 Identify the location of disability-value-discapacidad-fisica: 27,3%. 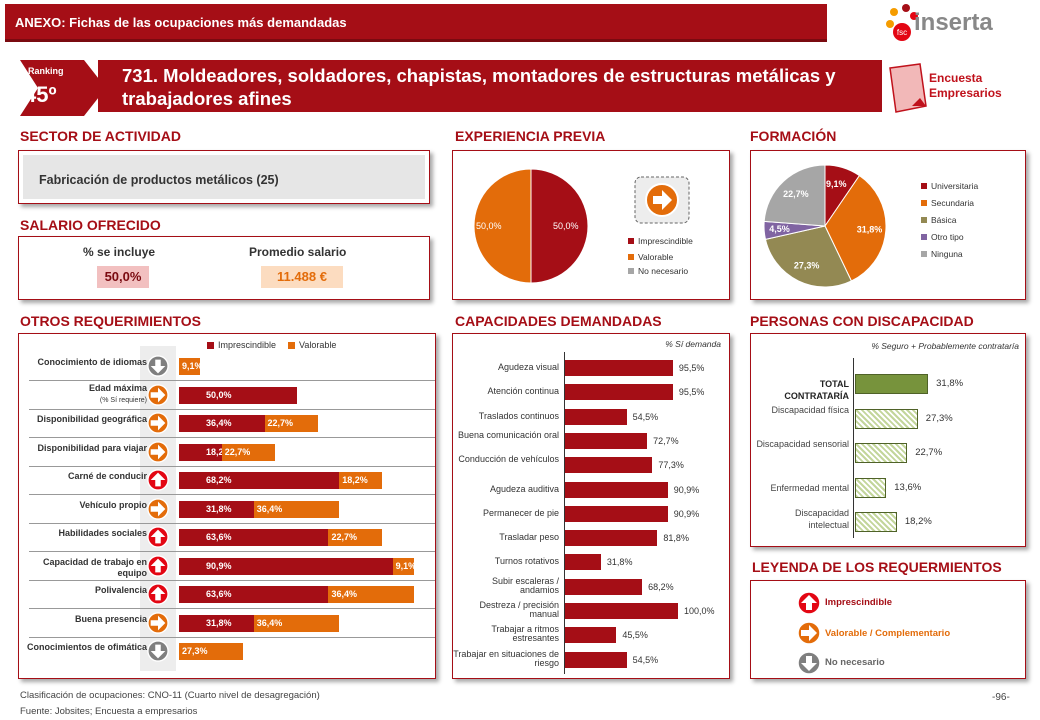
(939, 418).